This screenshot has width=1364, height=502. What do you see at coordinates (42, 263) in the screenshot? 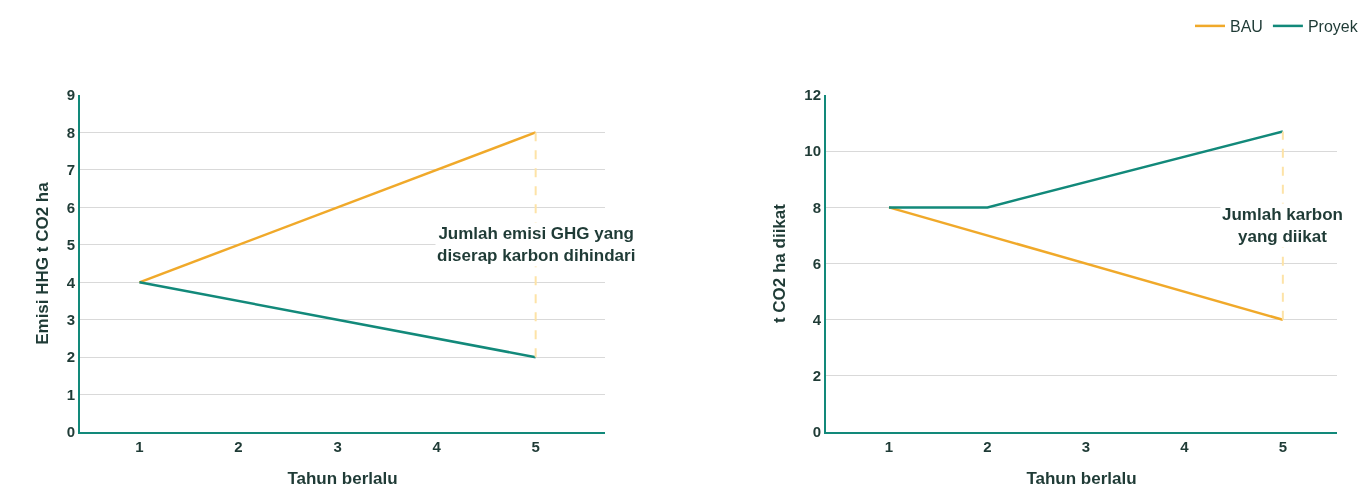
I see `y-axis-title: Emisi HHG t CO2 ha` at bounding box center [42, 263].